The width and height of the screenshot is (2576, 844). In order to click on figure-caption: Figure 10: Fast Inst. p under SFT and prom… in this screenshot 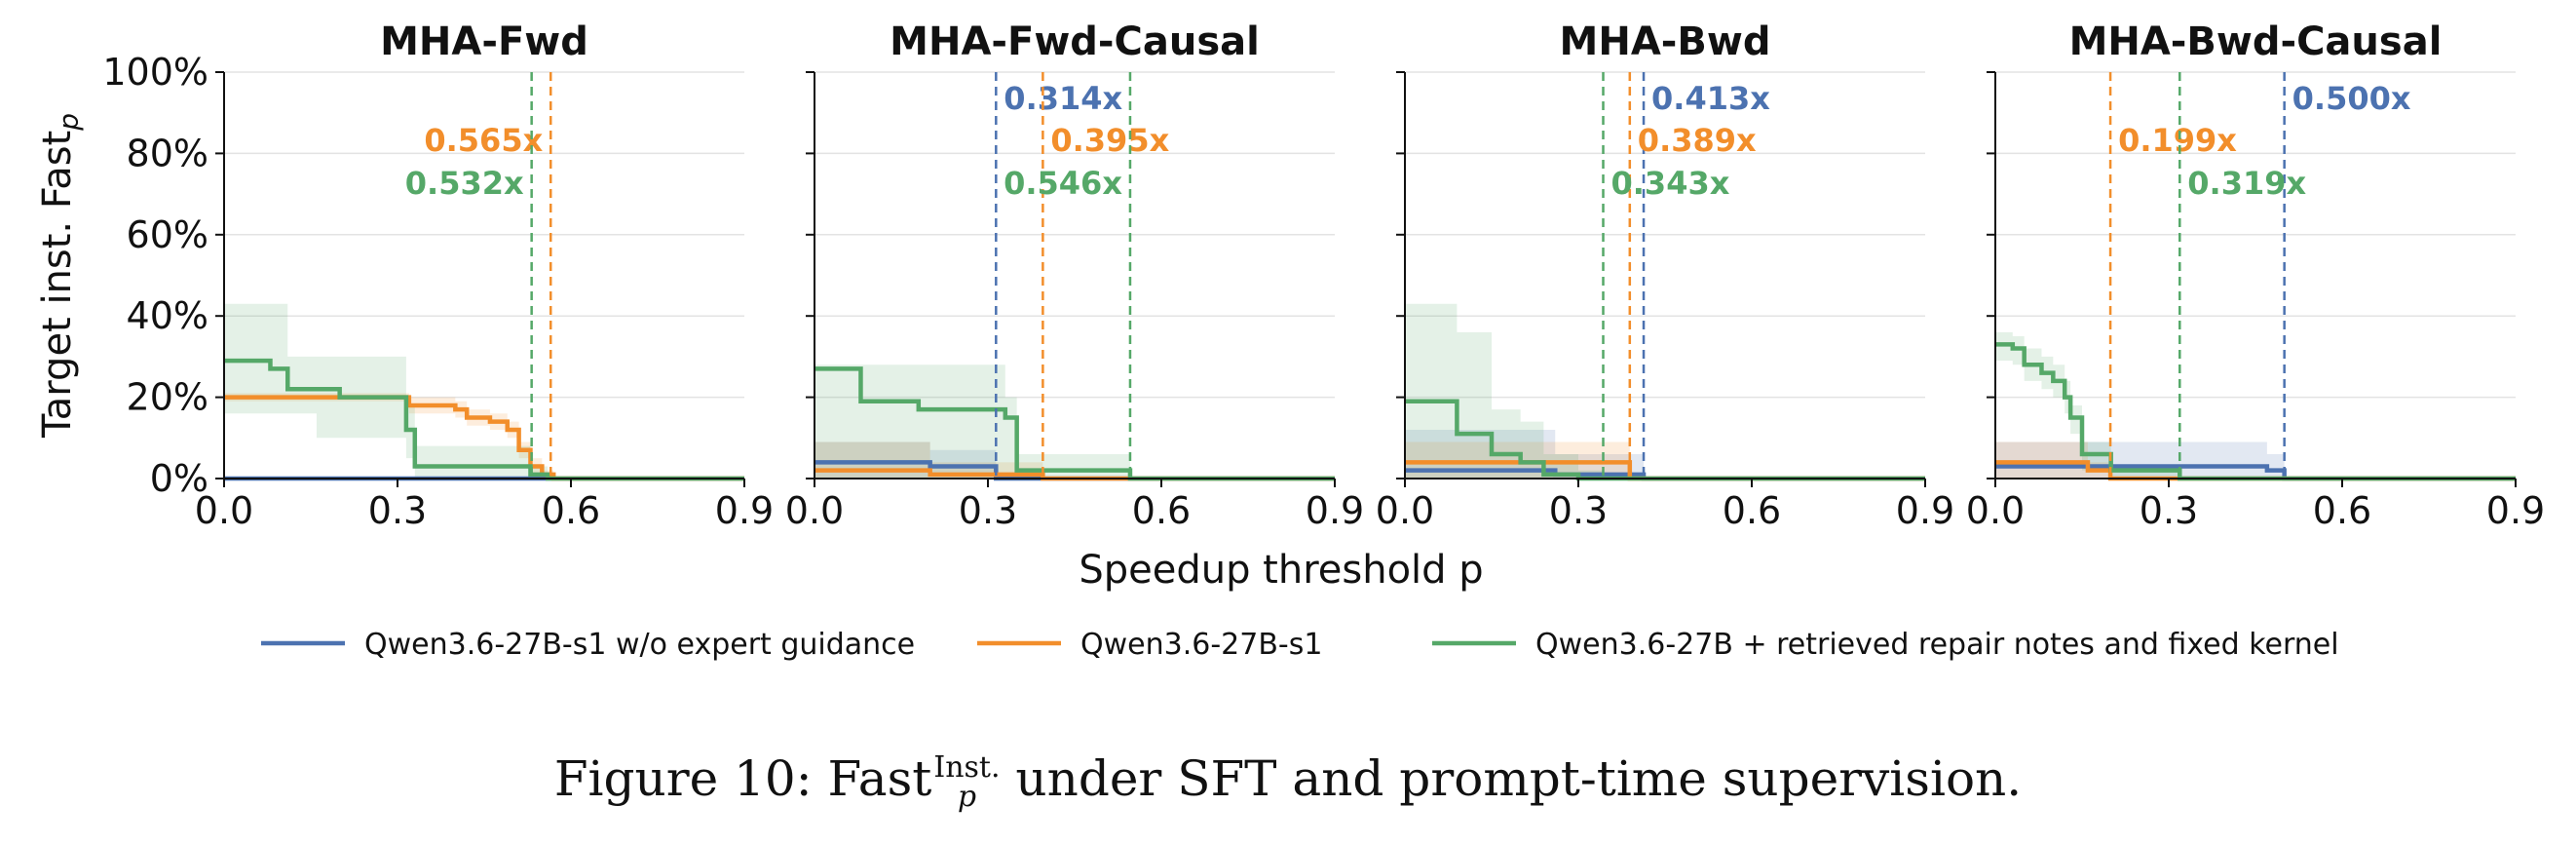, I will do `click(1288, 781)`.